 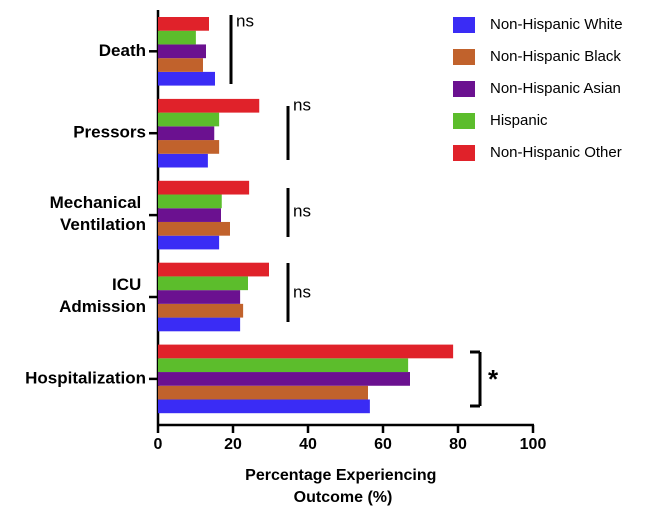 What do you see at coordinates (98, 214) in the screenshot?
I see `category-label: Mechanical Ventilation` at bounding box center [98, 214].